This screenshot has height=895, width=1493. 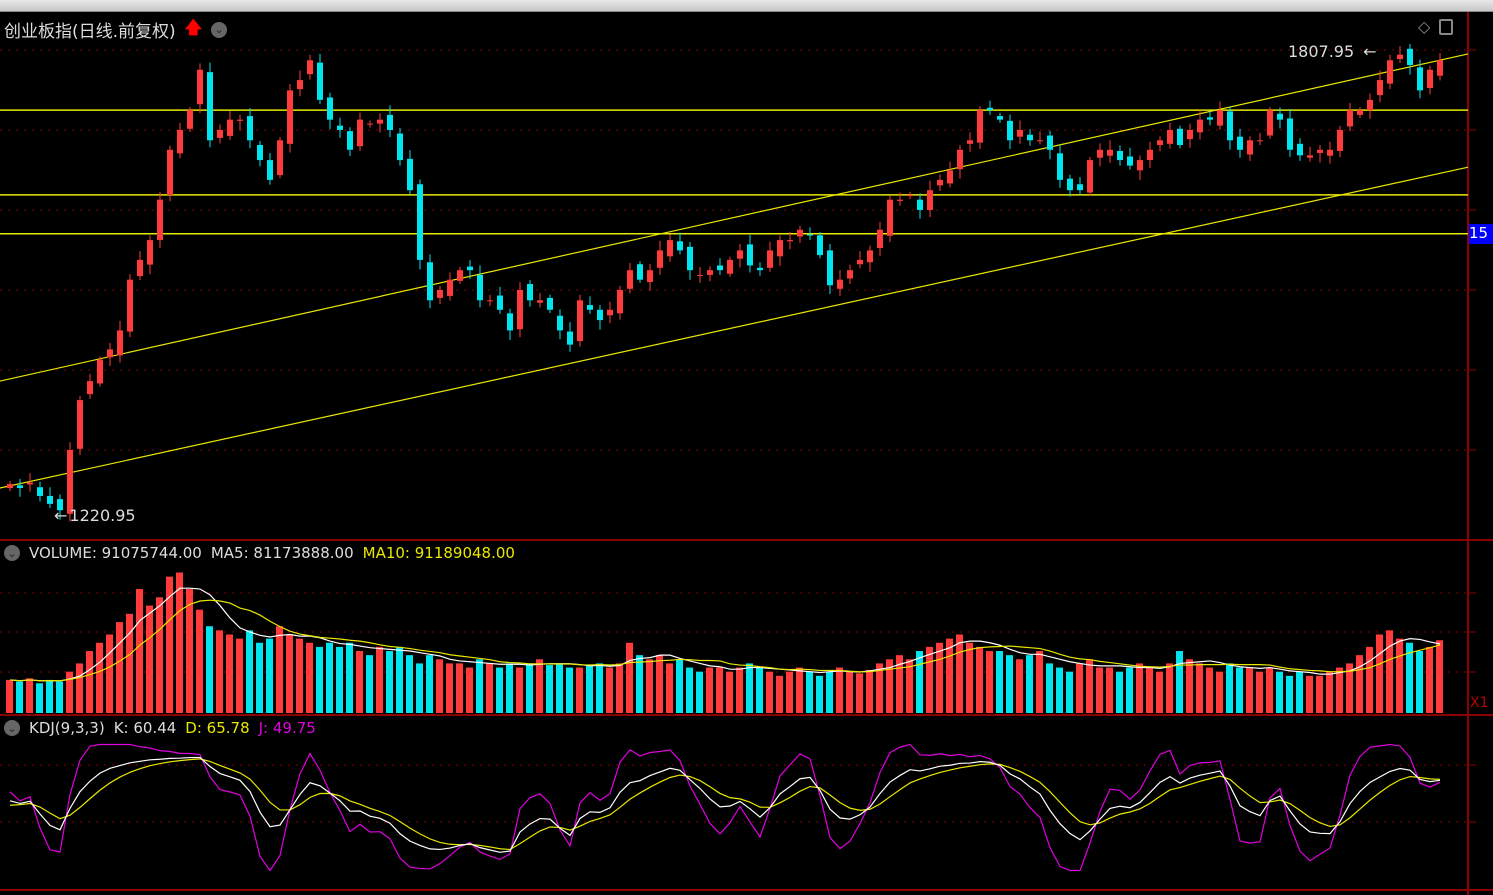 What do you see at coordinates (90, 32) in the screenshot?
I see `chart-title: 创业板指(日线.前复权)` at bounding box center [90, 32].